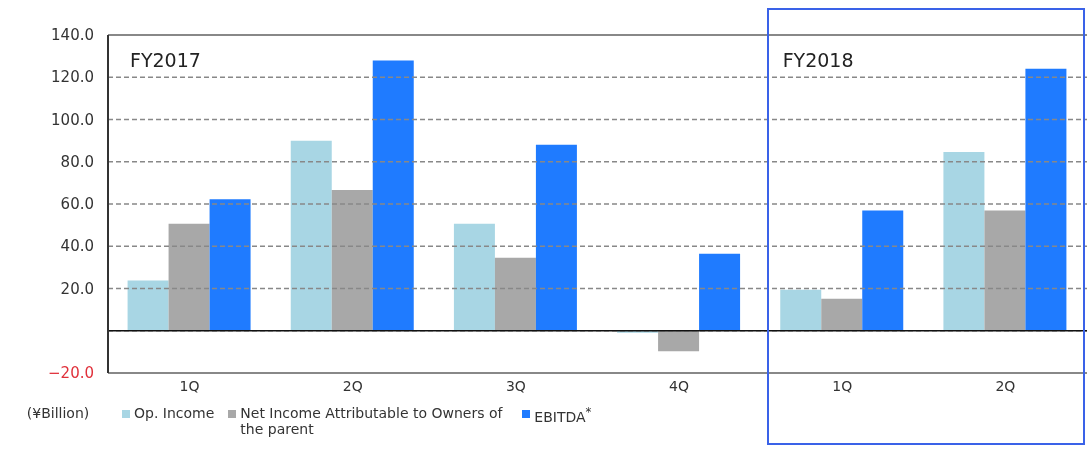  What do you see at coordinates (77, 204) in the screenshot?
I see `y-tick-label: 60.0` at bounding box center [77, 204].